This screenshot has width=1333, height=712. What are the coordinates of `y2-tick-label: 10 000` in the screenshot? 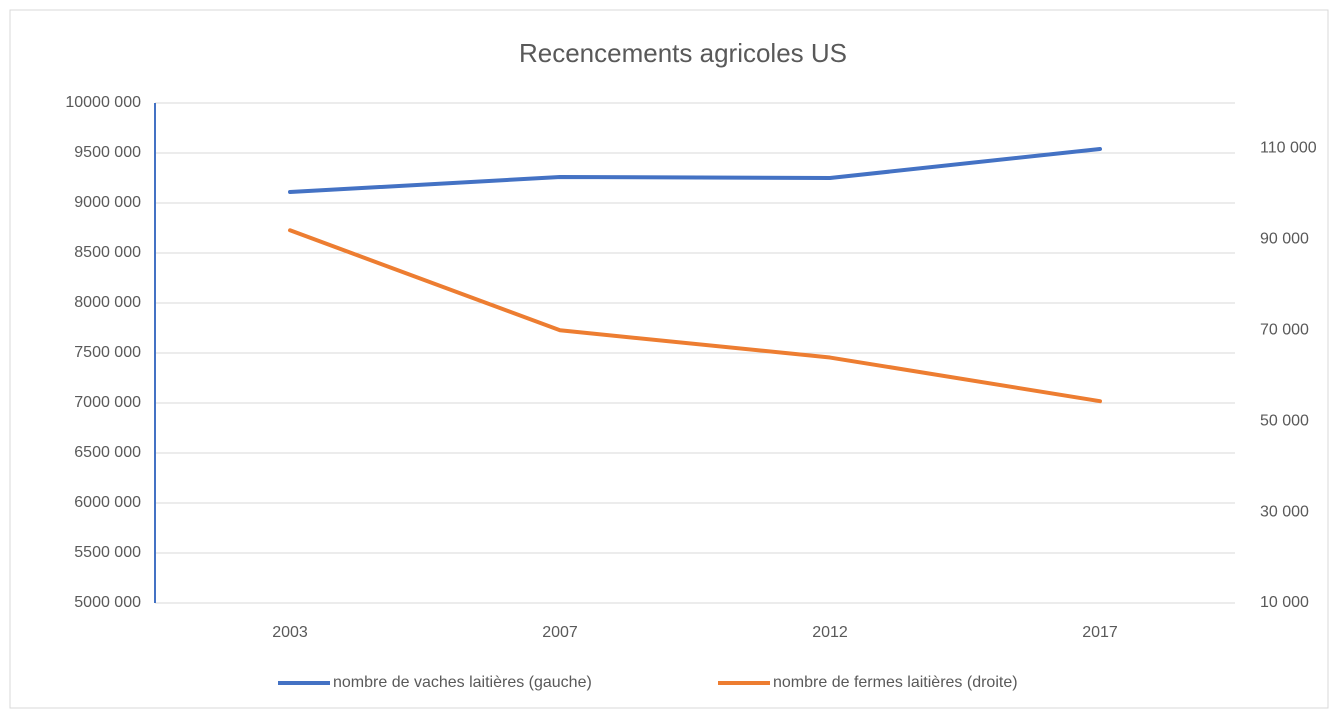 It's located at (1284, 602).